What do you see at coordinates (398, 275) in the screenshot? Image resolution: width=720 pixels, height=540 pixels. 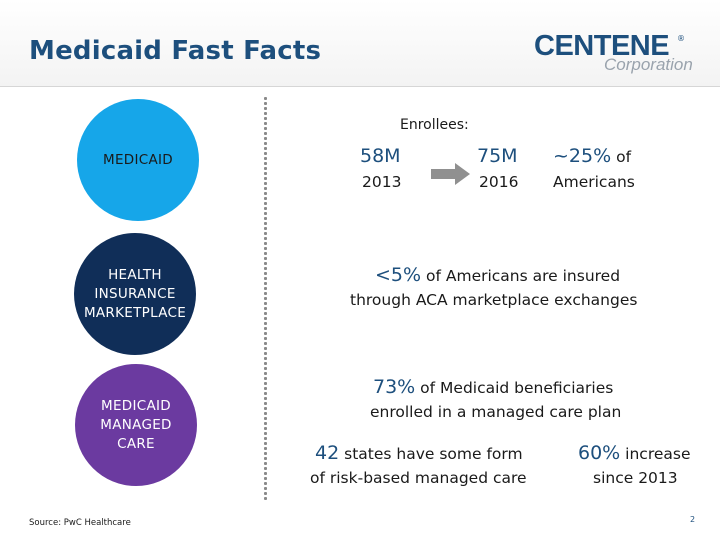 I see `marketplace-stat-value: <5%` at bounding box center [398, 275].